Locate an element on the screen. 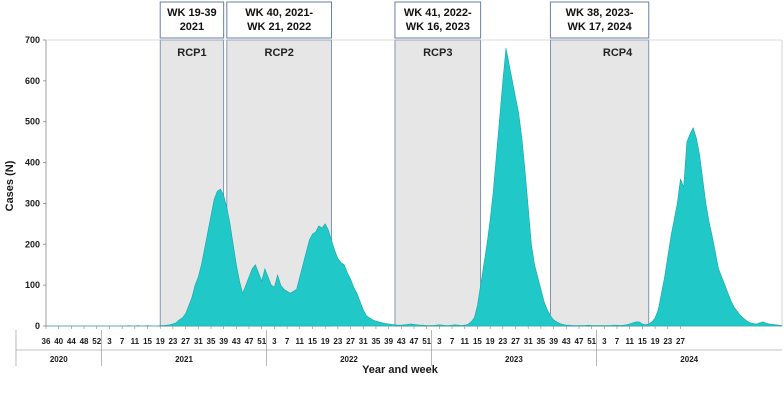  y-tick-label: 600 is located at coordinates (32, 81).